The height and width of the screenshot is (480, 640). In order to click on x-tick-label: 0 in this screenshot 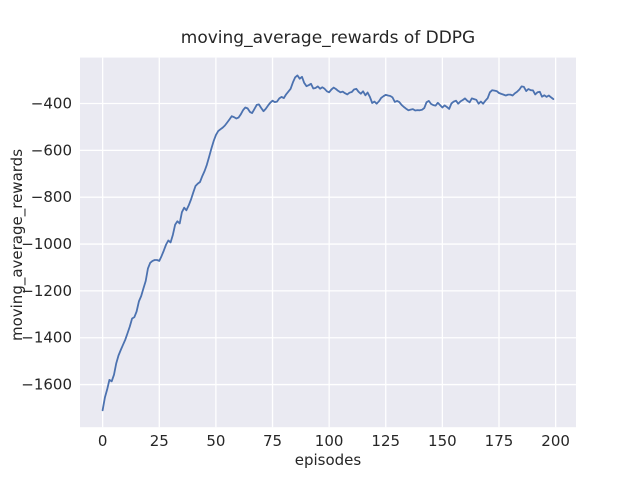, I will do `click(103, 441)`.